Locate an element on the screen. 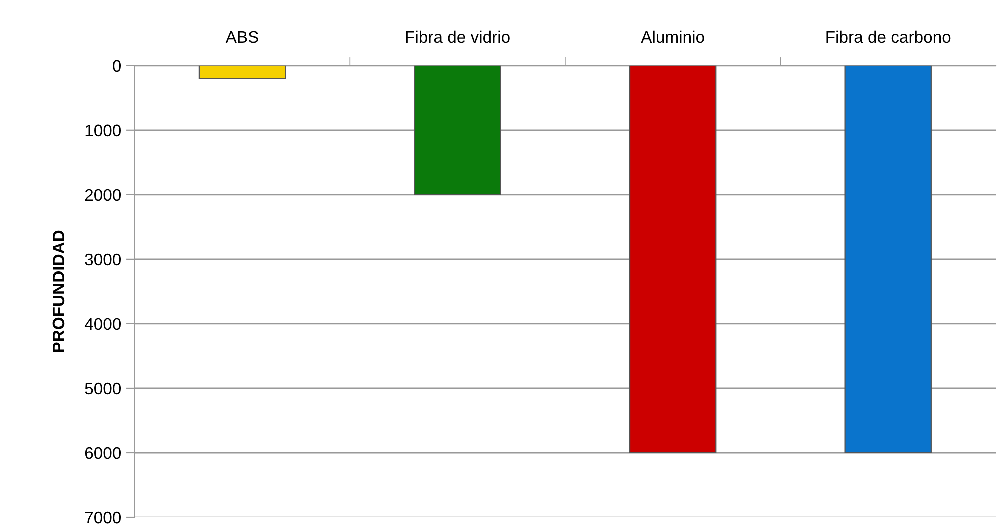 The image size is (999, 527). y-tick-label: 3000 is located at coordinates (103, 260).